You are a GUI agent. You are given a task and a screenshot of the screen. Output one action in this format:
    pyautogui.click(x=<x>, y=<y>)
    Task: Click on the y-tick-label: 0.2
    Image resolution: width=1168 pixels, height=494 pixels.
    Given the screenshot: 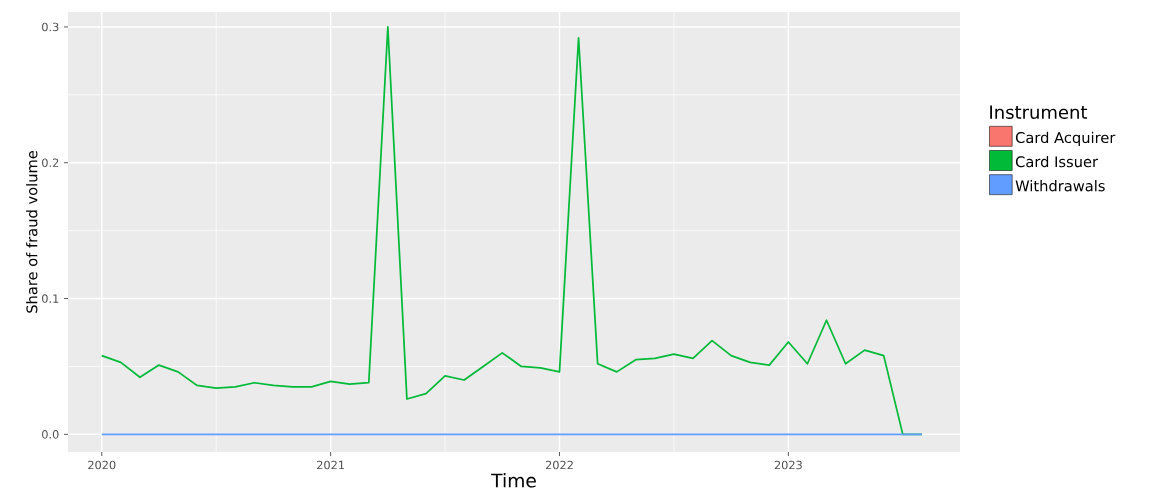 What is the action you would take?
    pyautogui.click(x=50, y=163)
    